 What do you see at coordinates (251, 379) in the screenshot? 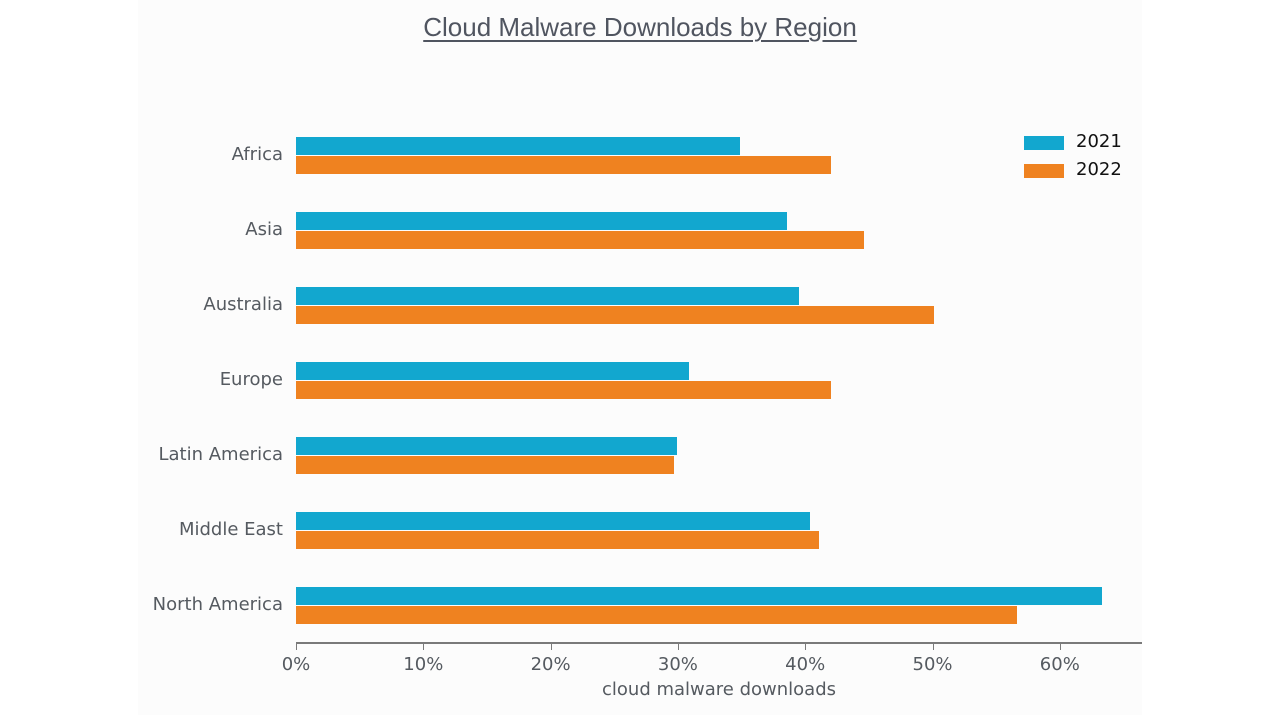
I see `y-tick-label: Europe` at bounding box center [251, 379].